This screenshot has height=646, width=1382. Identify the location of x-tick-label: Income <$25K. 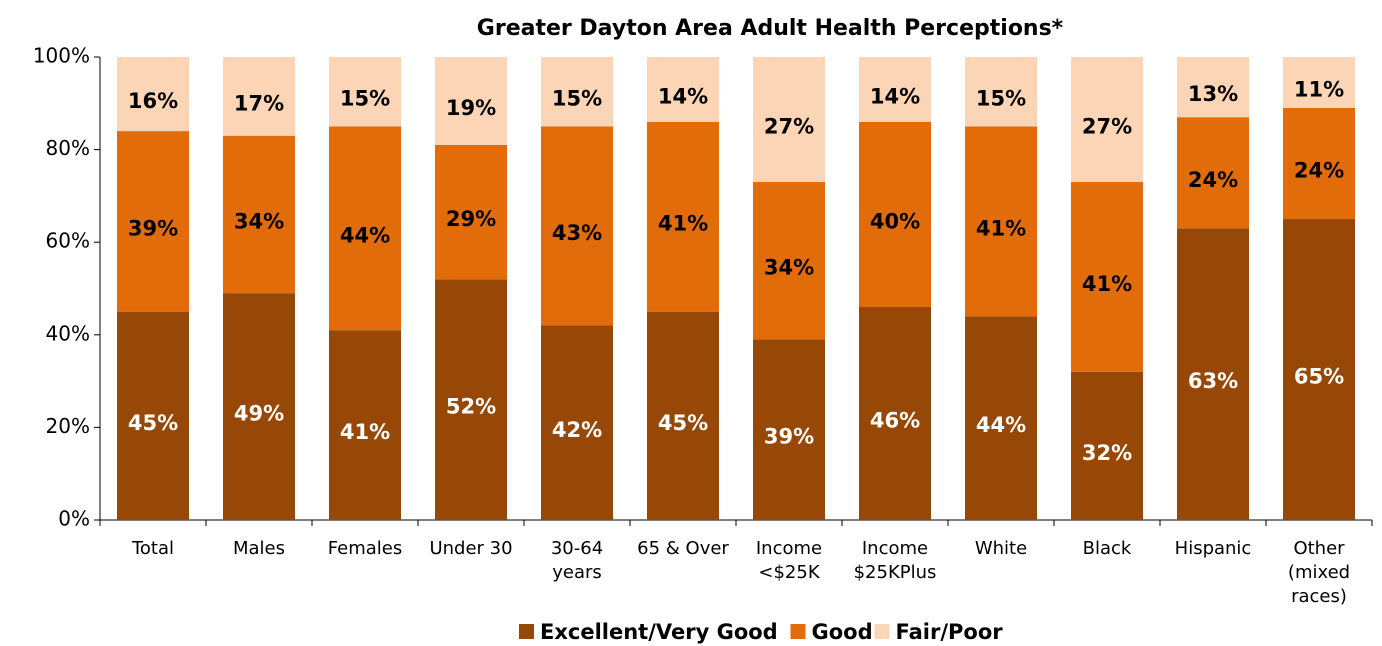
(789, 560).